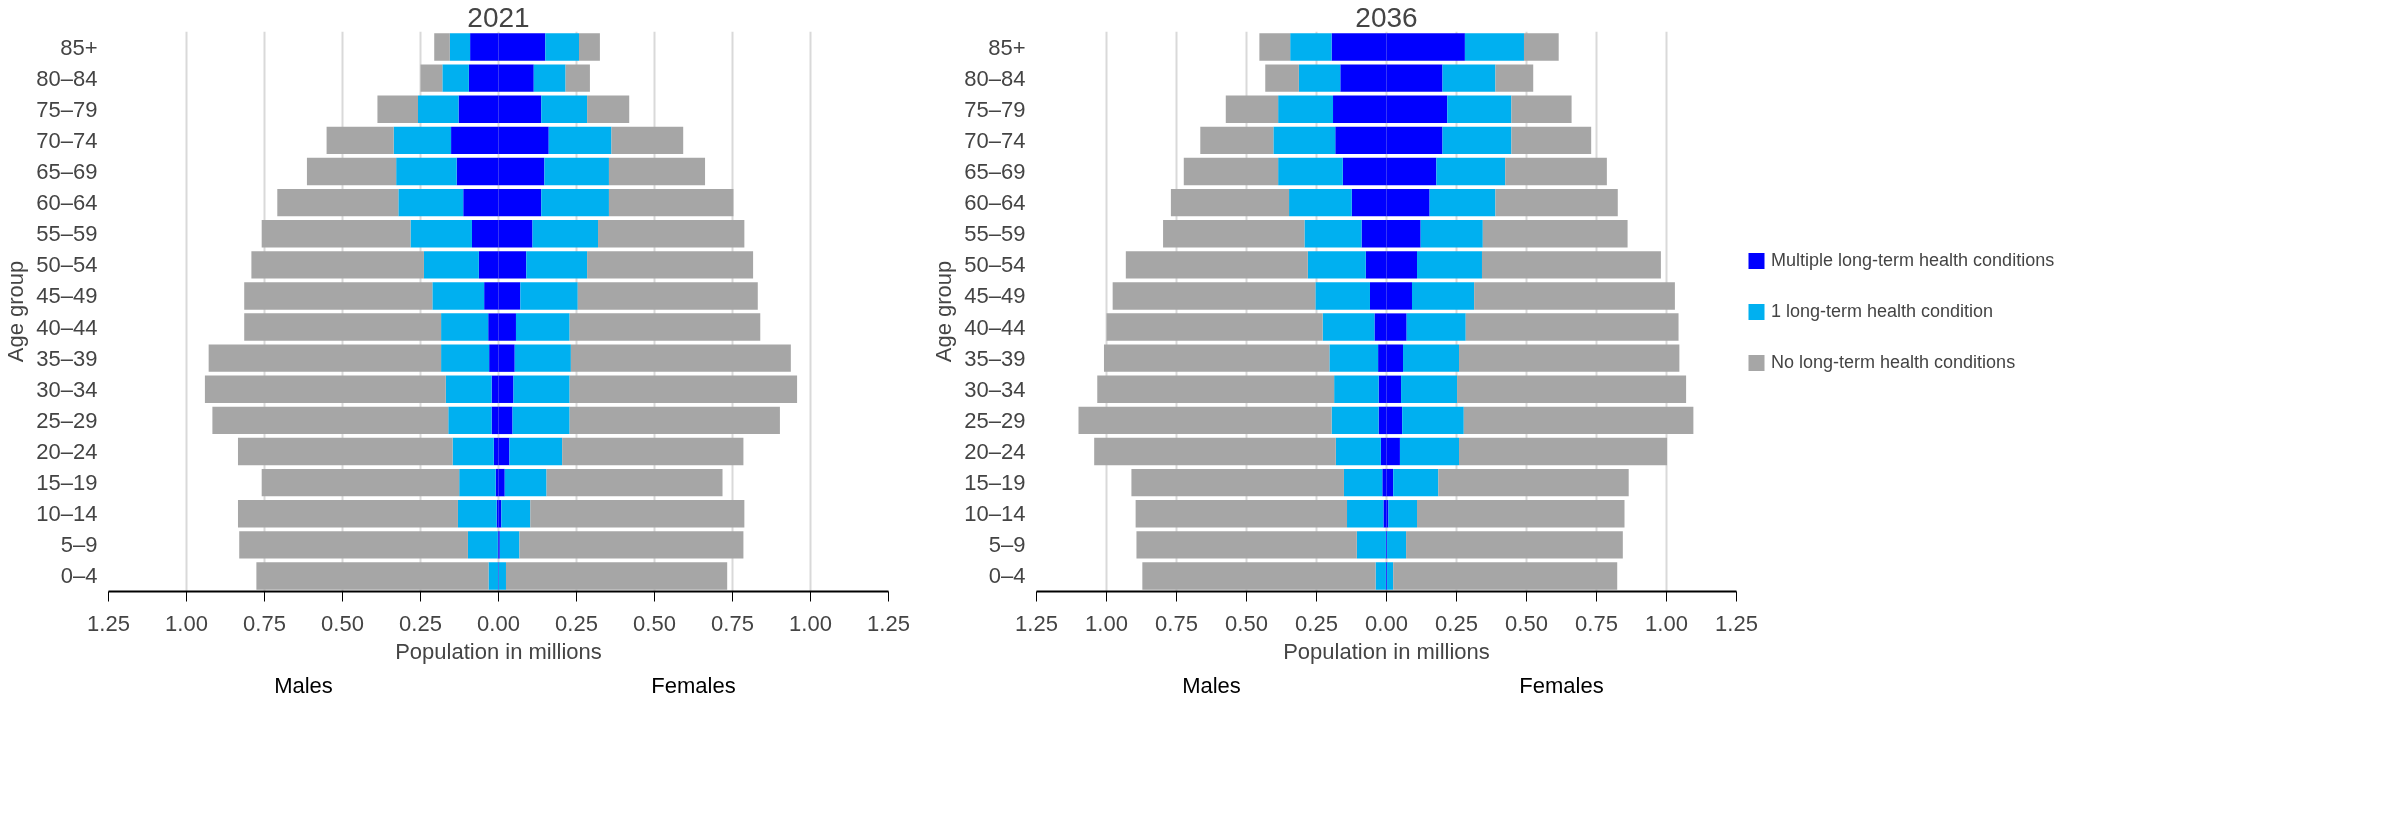  Describe the element at coordinates (1386, 623) in the screenshot. I see `x-tick-label: 0.00` at that location.